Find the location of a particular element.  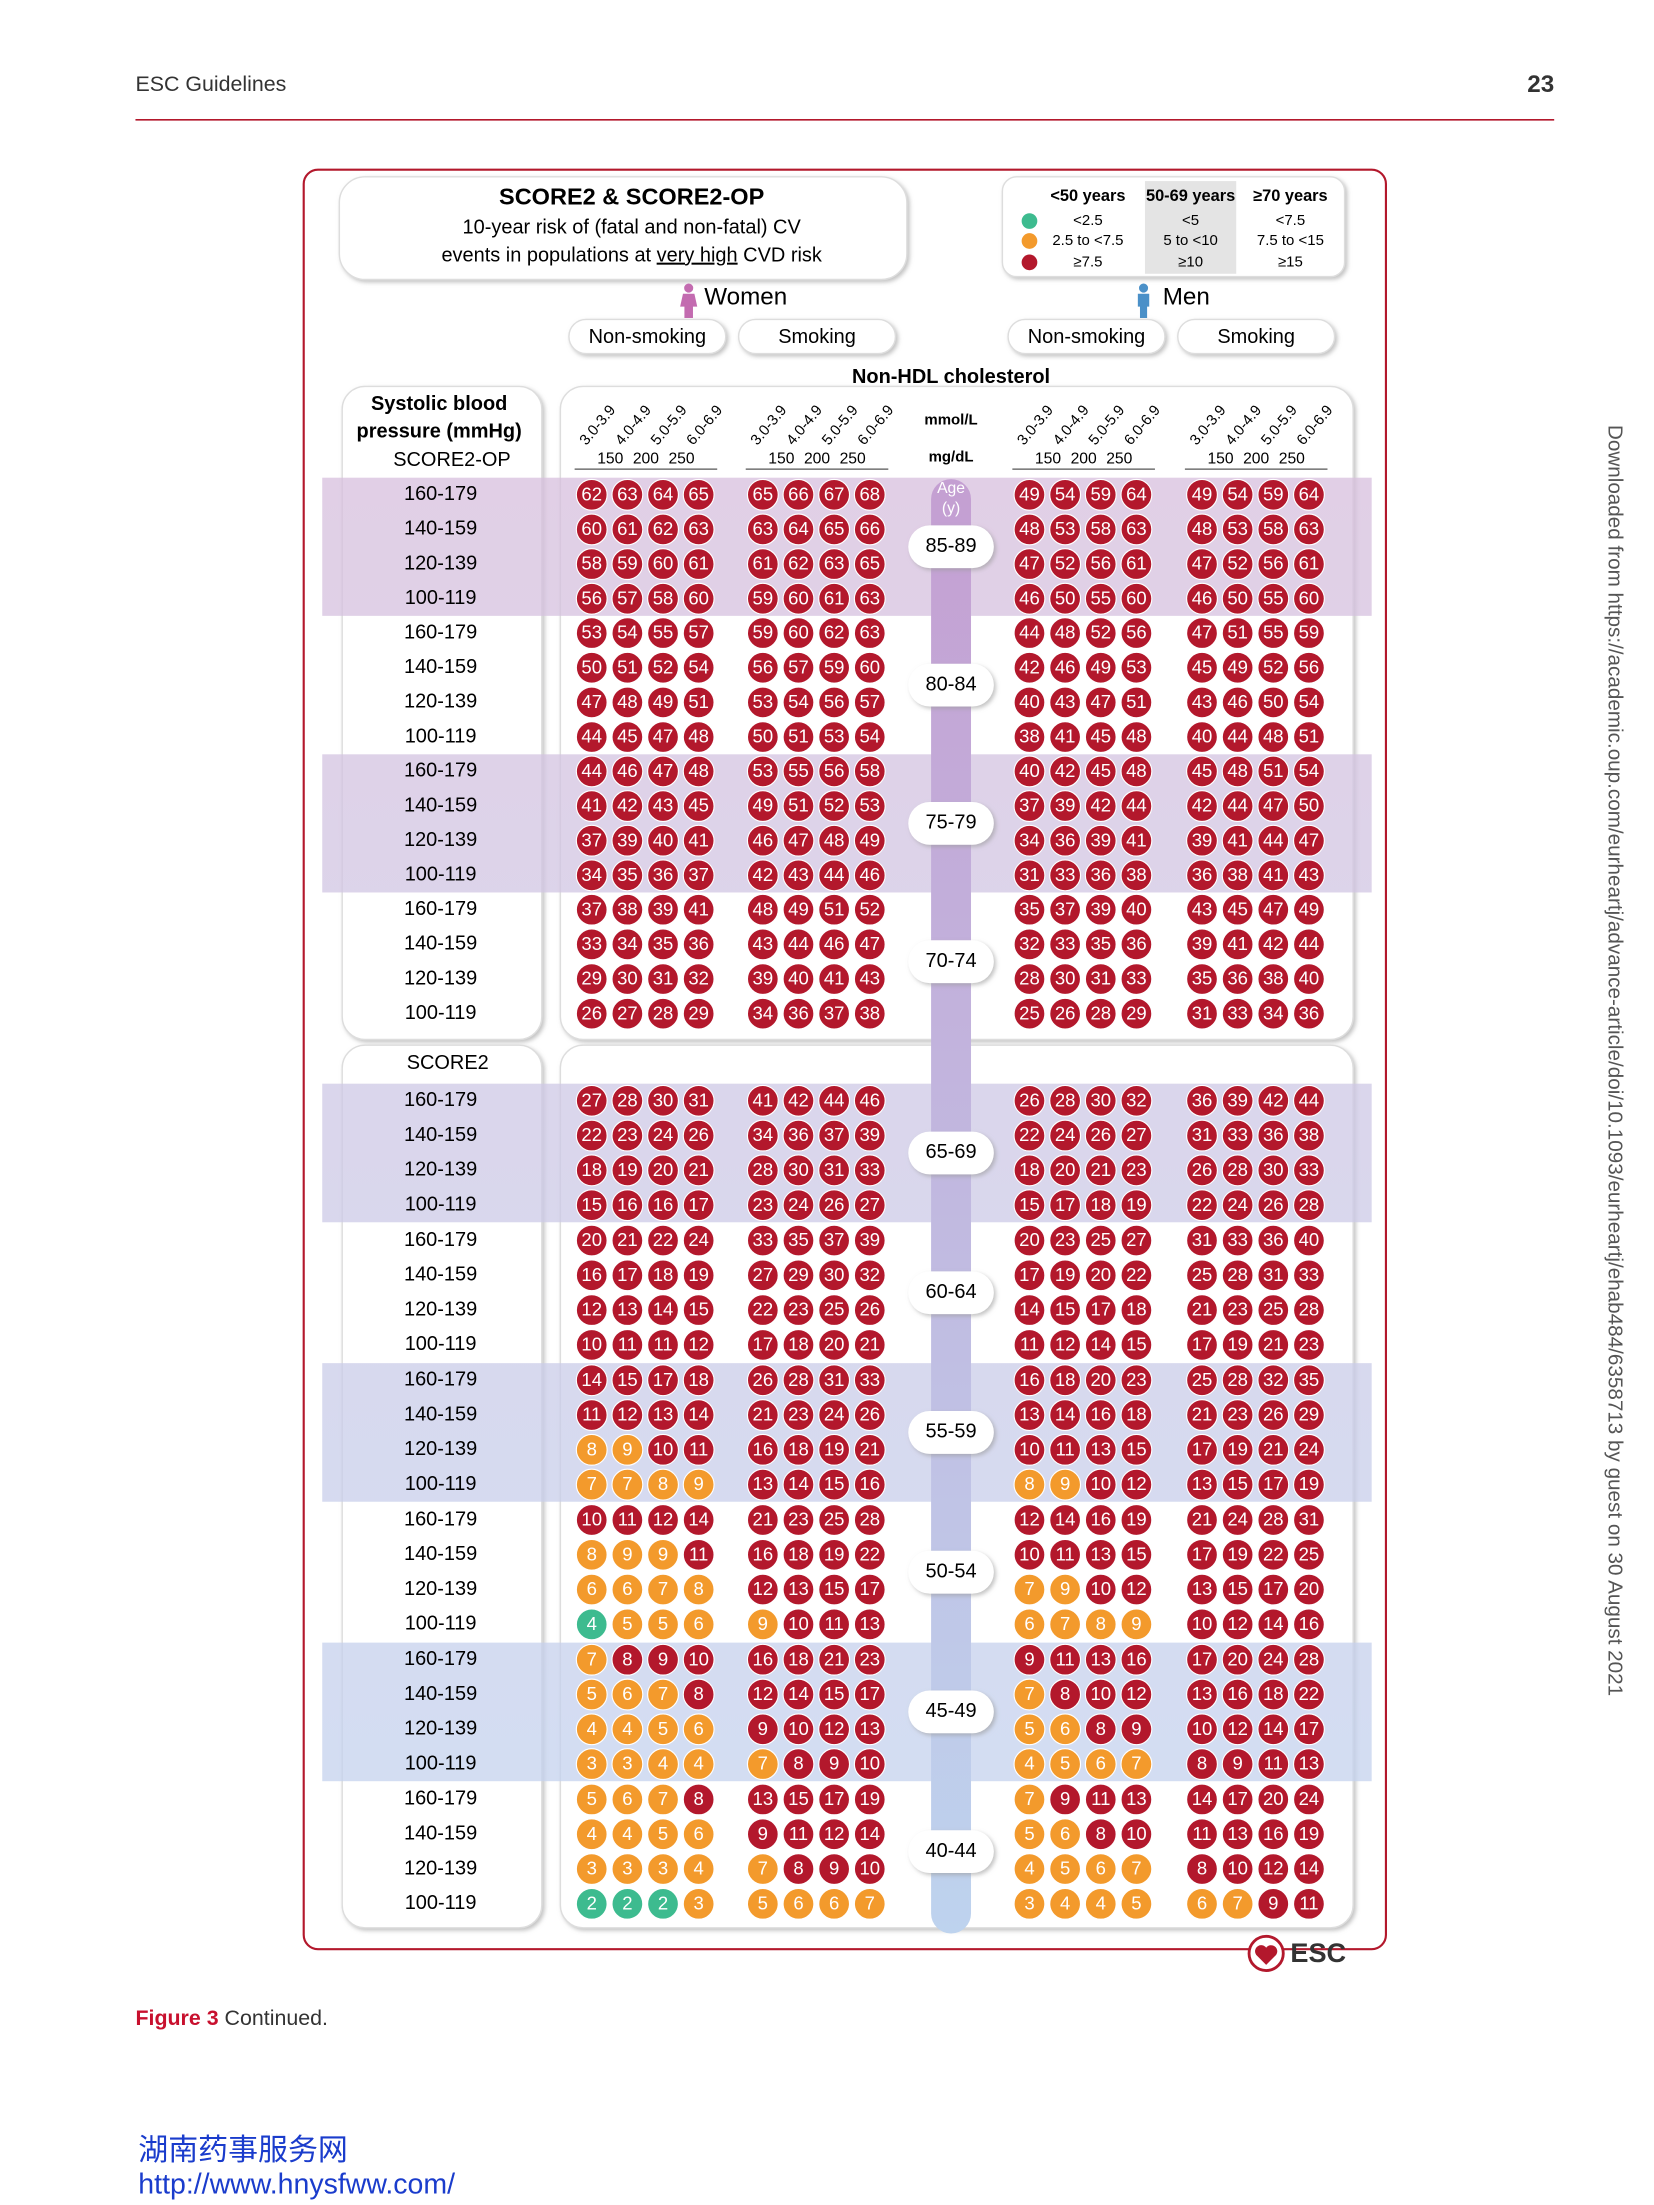

risk-value: 16 is located at coordinates (1237, 1693).